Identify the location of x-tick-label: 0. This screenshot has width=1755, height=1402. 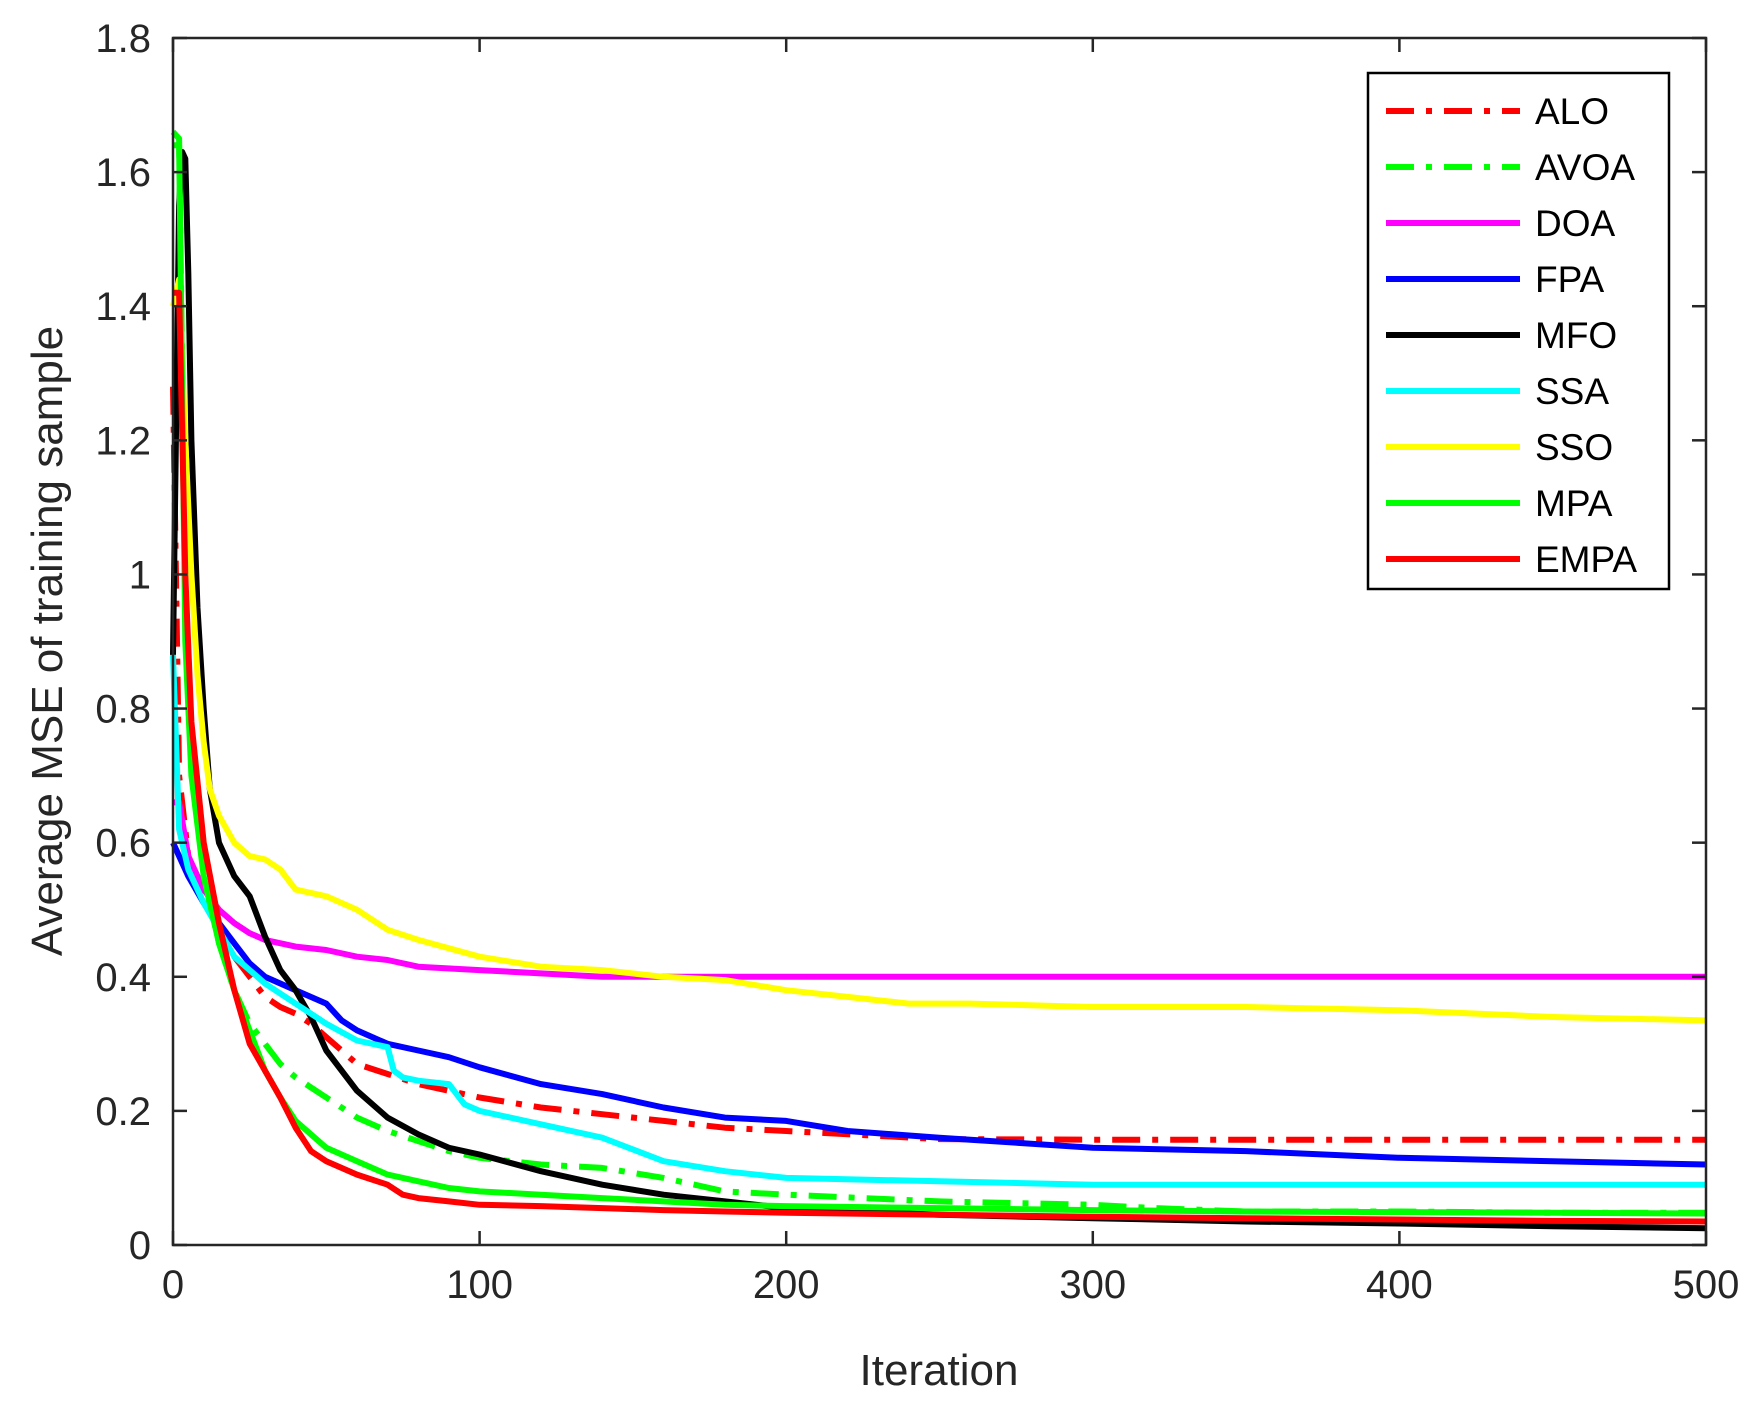
(173, 1285).